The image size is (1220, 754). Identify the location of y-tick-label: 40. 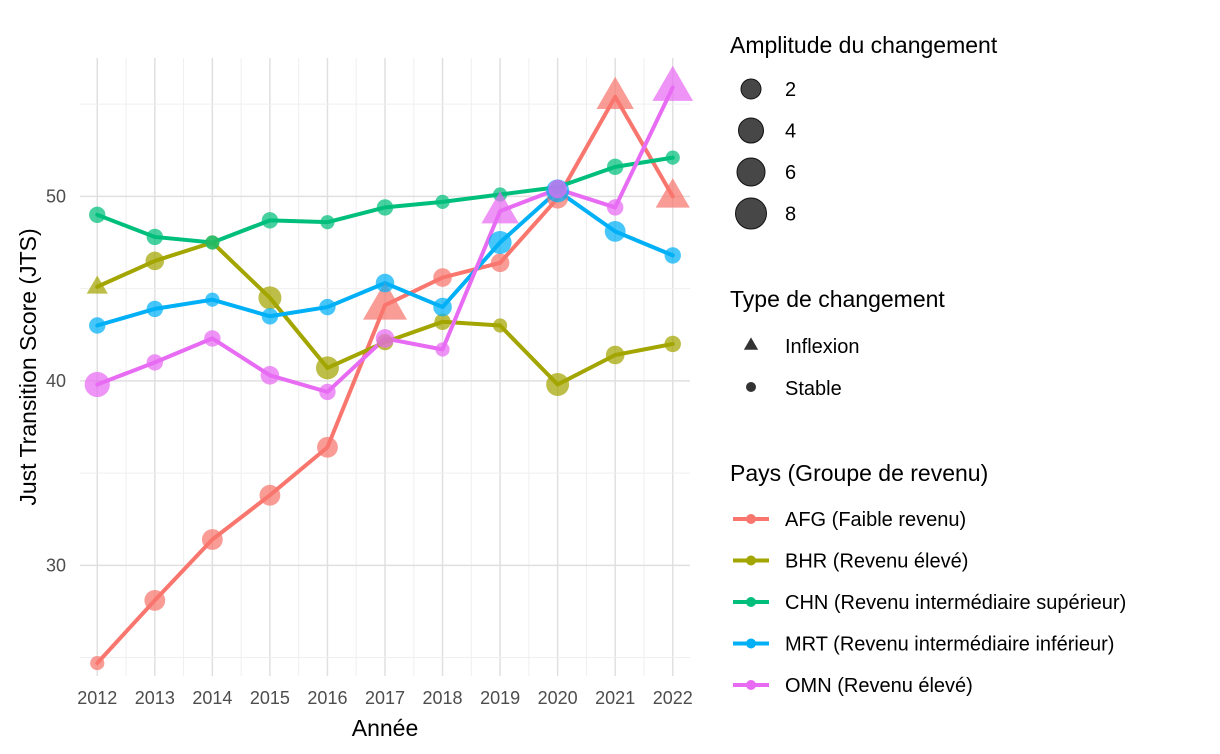
(56, 381).